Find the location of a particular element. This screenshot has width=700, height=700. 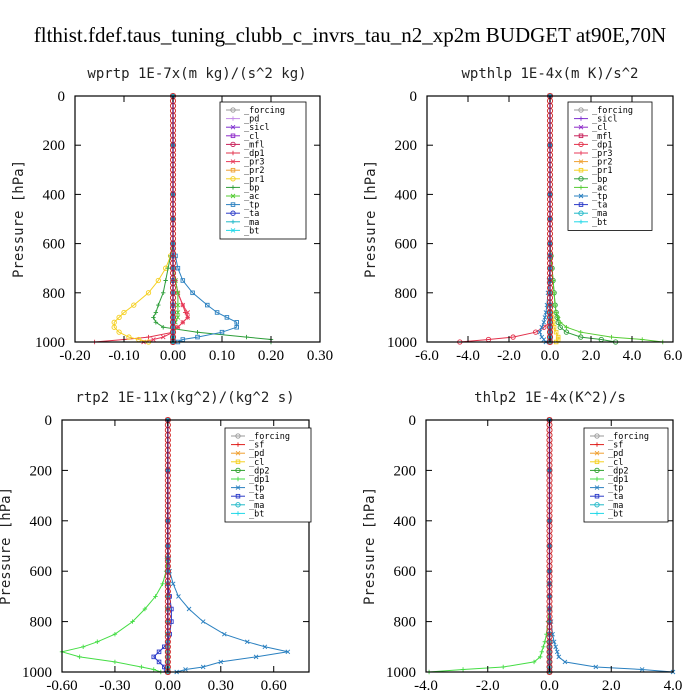

legend-entry: _sf is located at coordinates (247, 446).